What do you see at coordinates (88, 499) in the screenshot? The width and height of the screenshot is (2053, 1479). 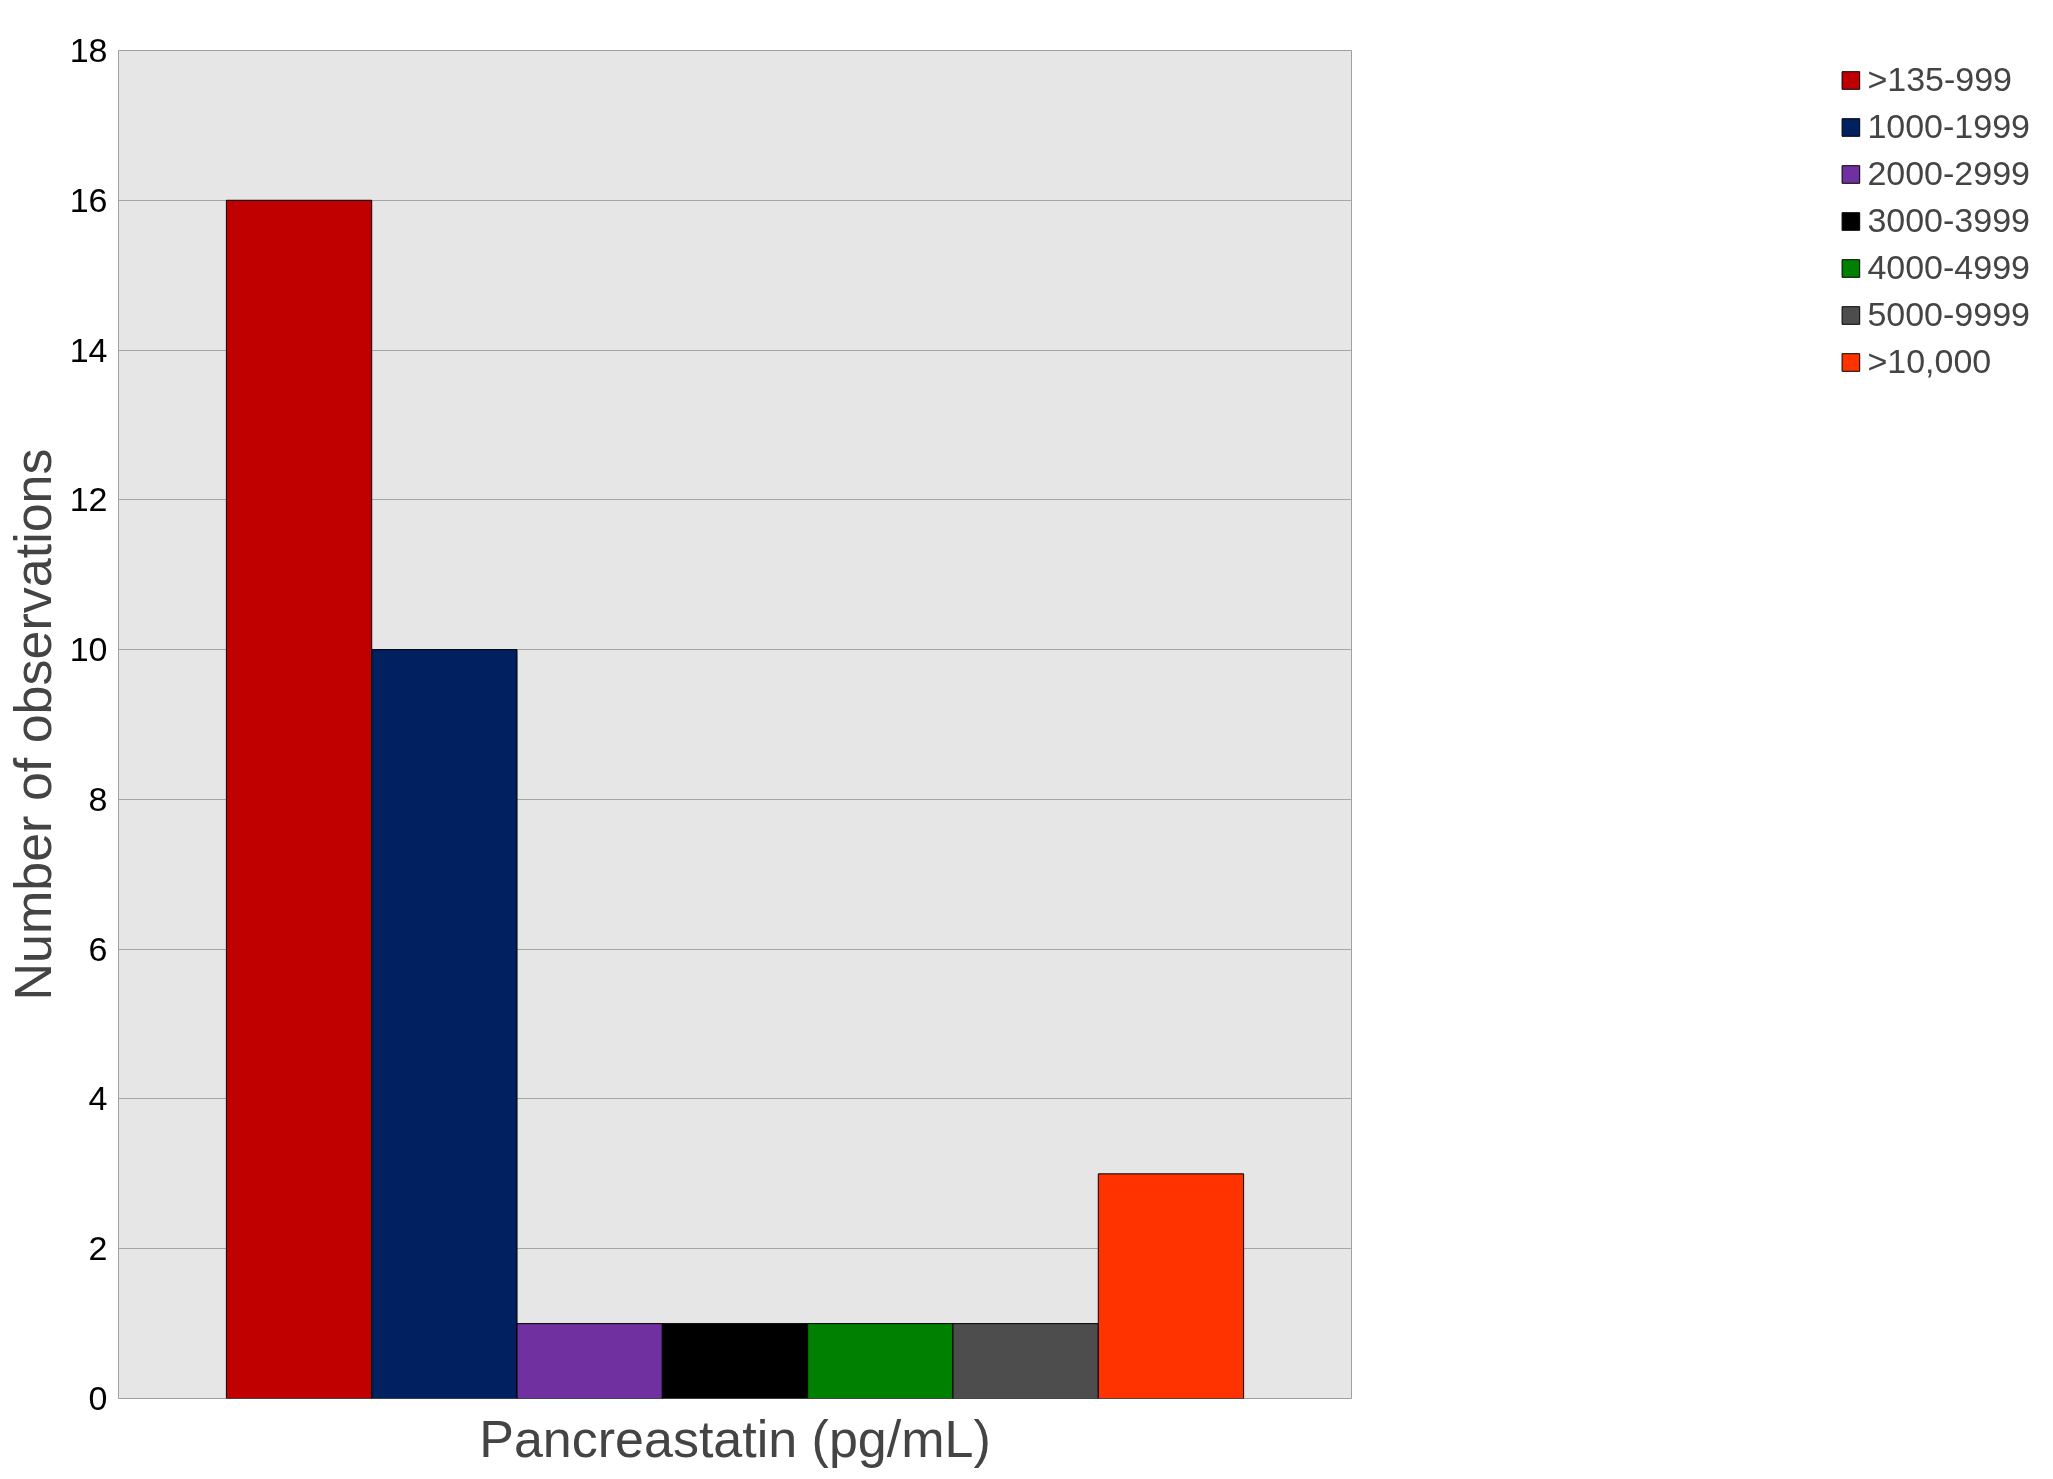 I see `y-tick-label: 12` at bounding box center [88, 499].